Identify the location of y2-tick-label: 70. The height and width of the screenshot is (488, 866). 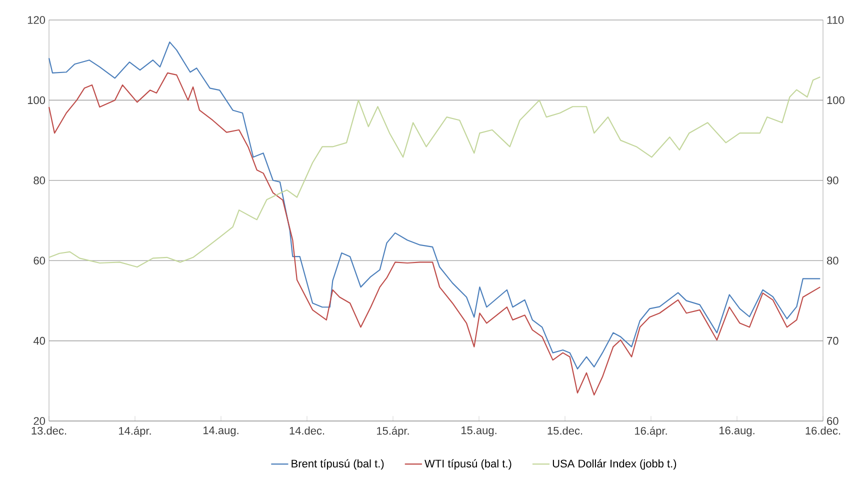
(832, 340).